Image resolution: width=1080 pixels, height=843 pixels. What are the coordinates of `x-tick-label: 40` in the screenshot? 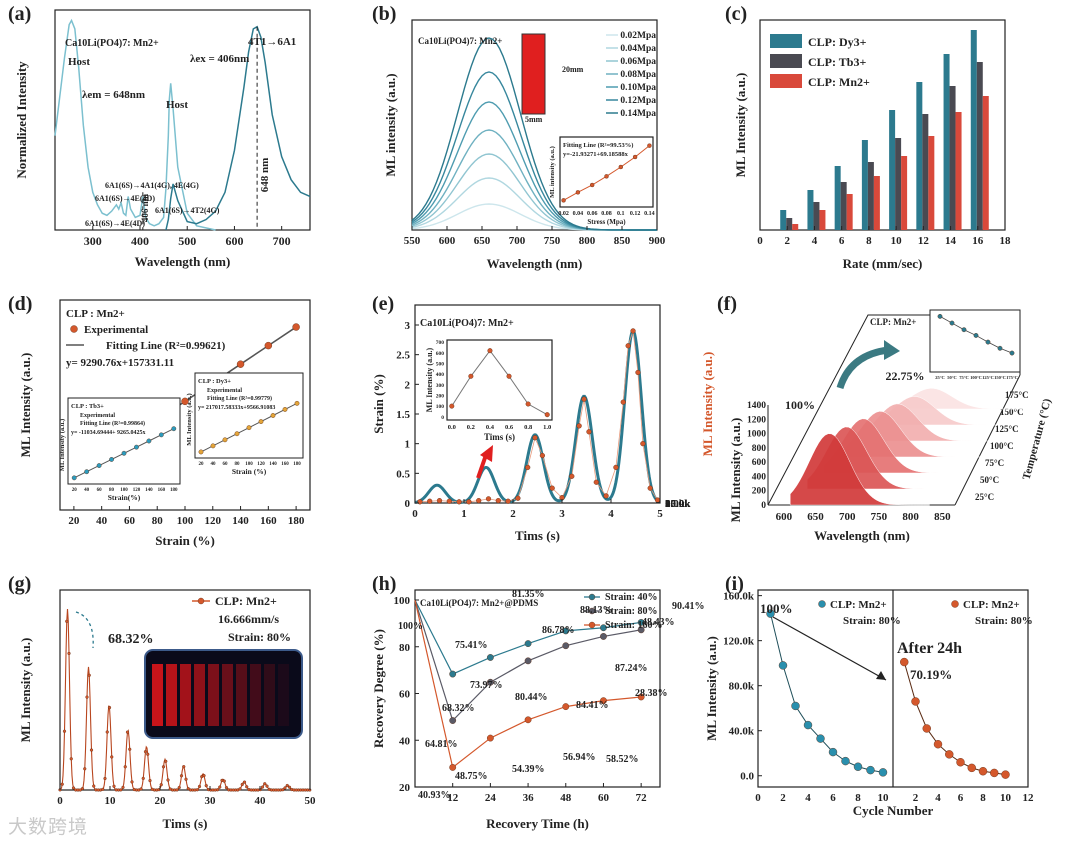 It's located at (102, 521).